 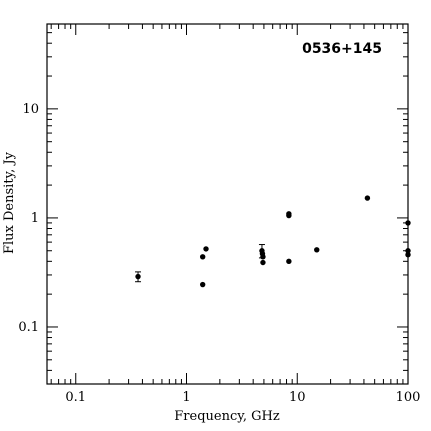 I want to click on x-axis-label: Frequency, GHz, so click(x=227, y=416).